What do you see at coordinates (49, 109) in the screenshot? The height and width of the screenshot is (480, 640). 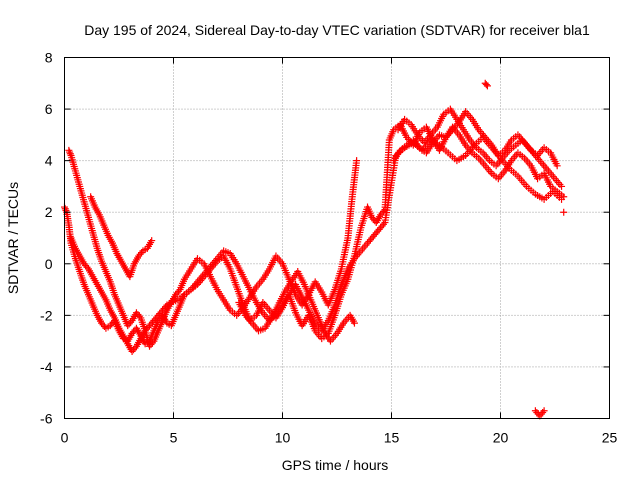 I see `y-tick-label: 6` at bounding box center [49, 109].